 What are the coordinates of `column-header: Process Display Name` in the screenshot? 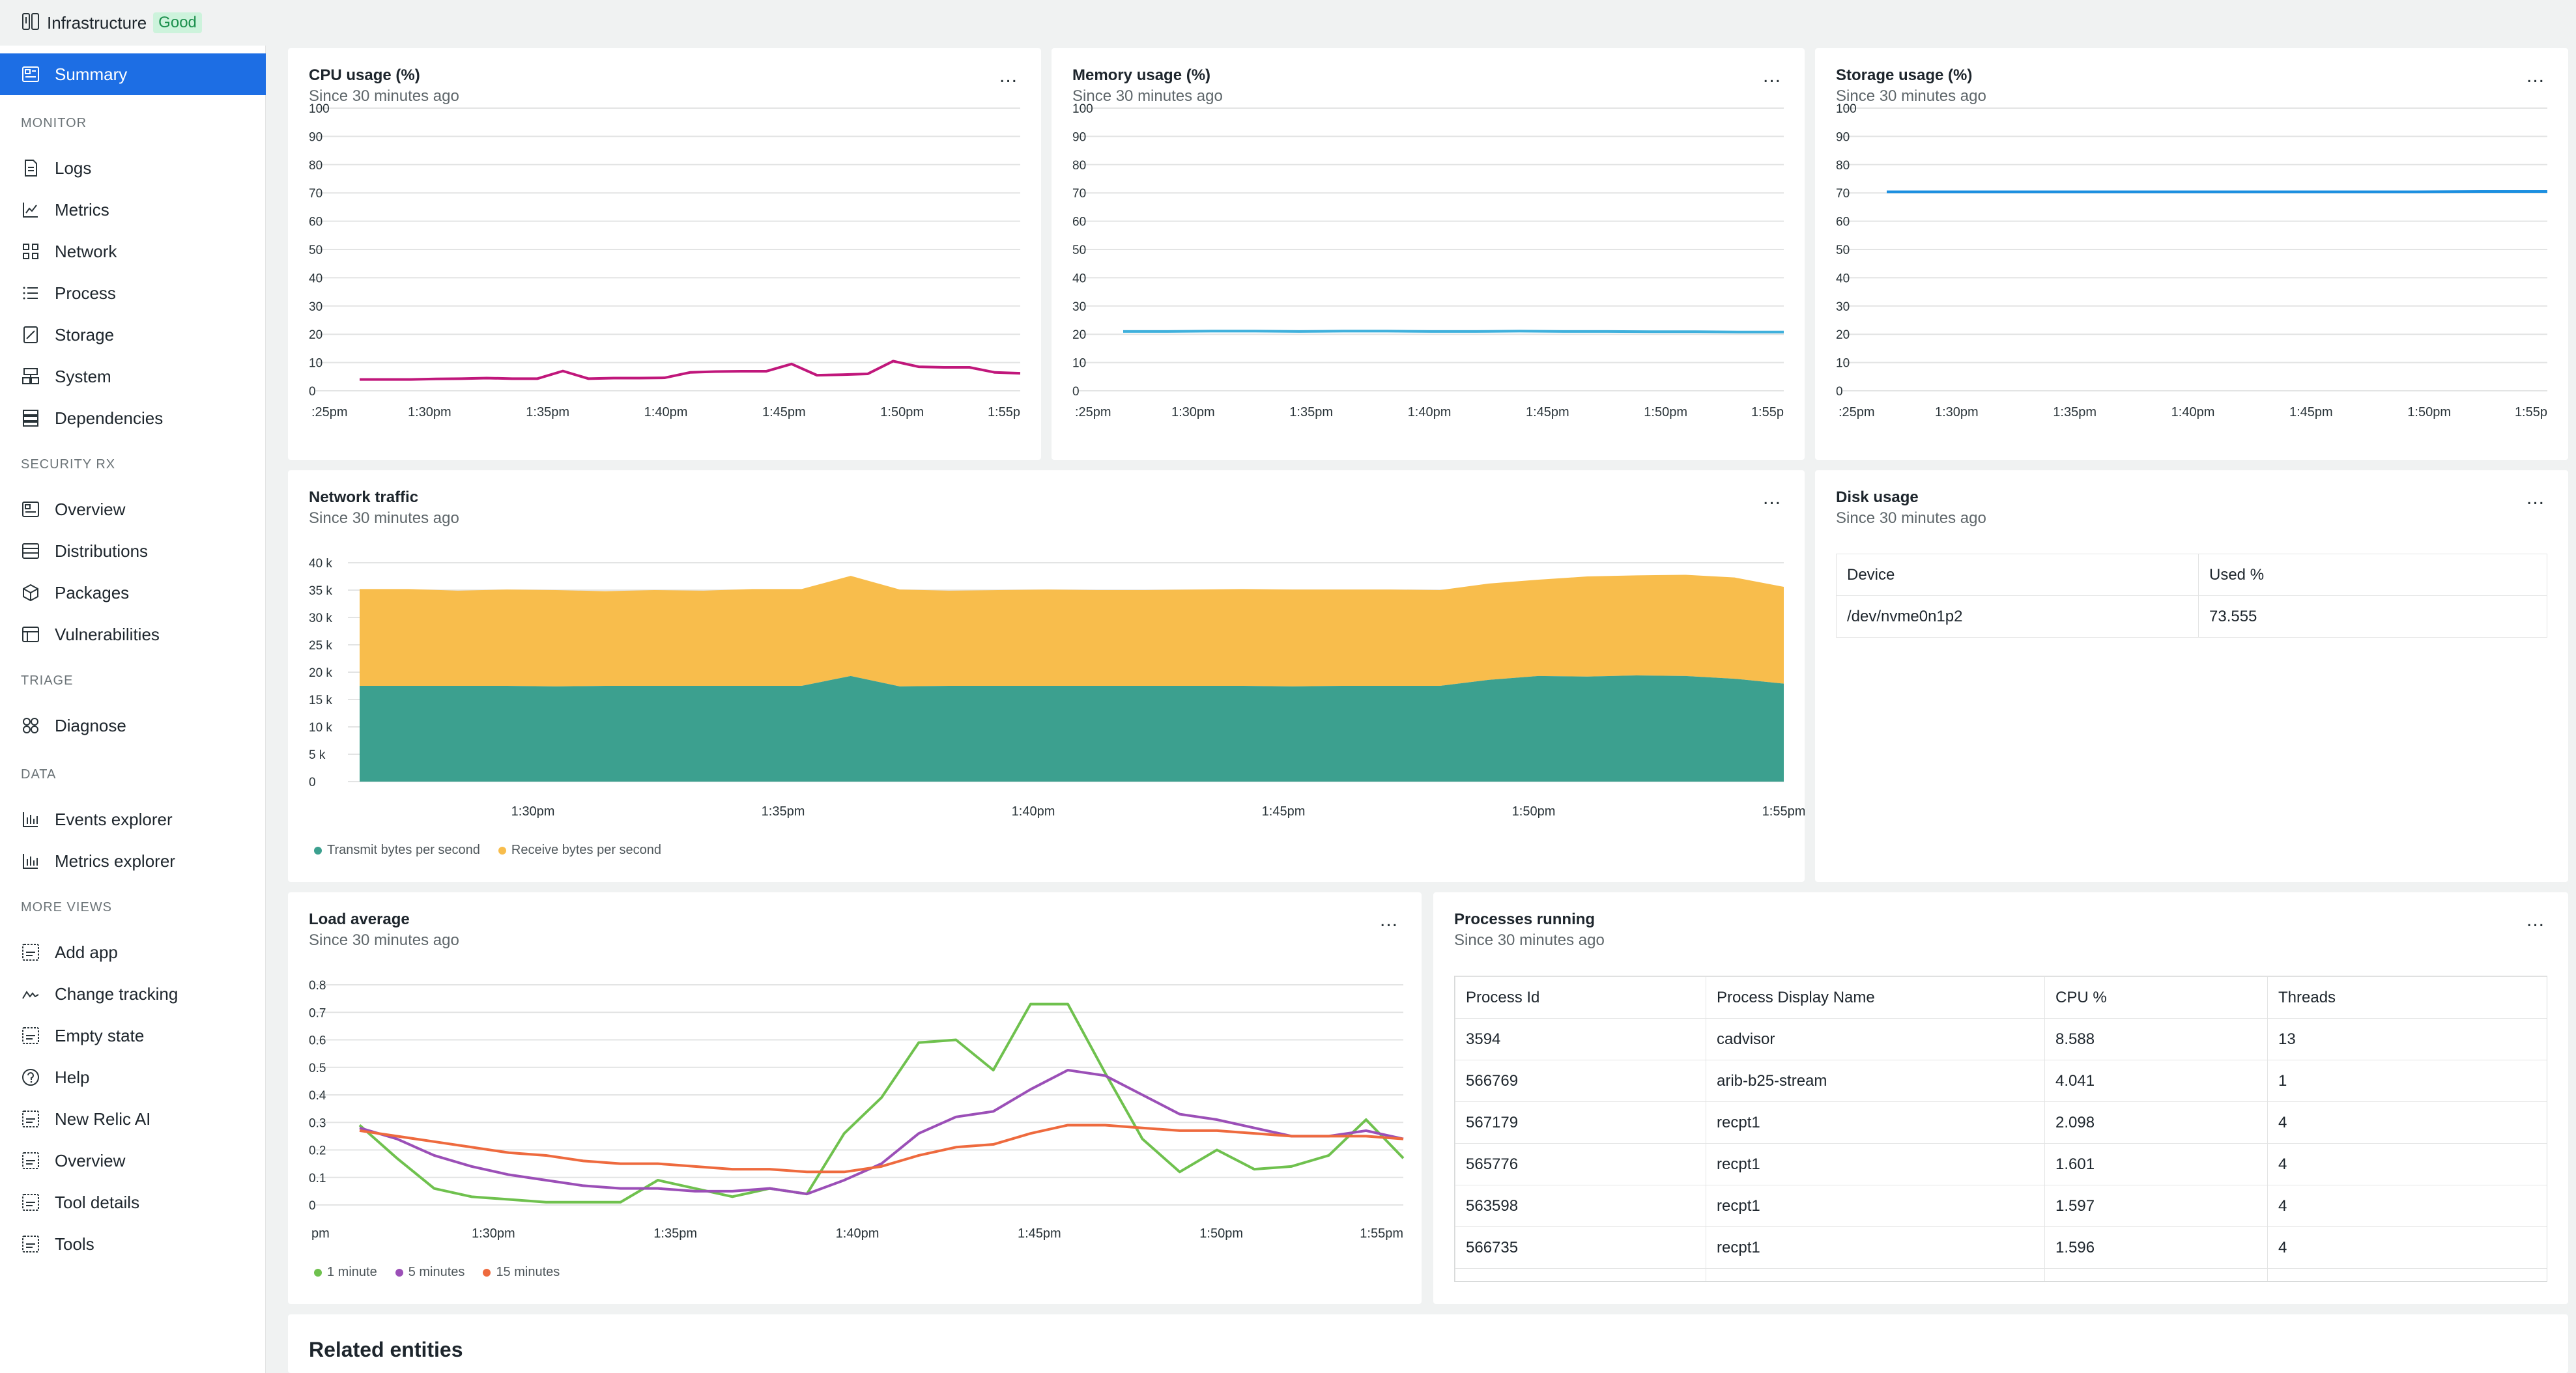 It's located at (1875, 997).